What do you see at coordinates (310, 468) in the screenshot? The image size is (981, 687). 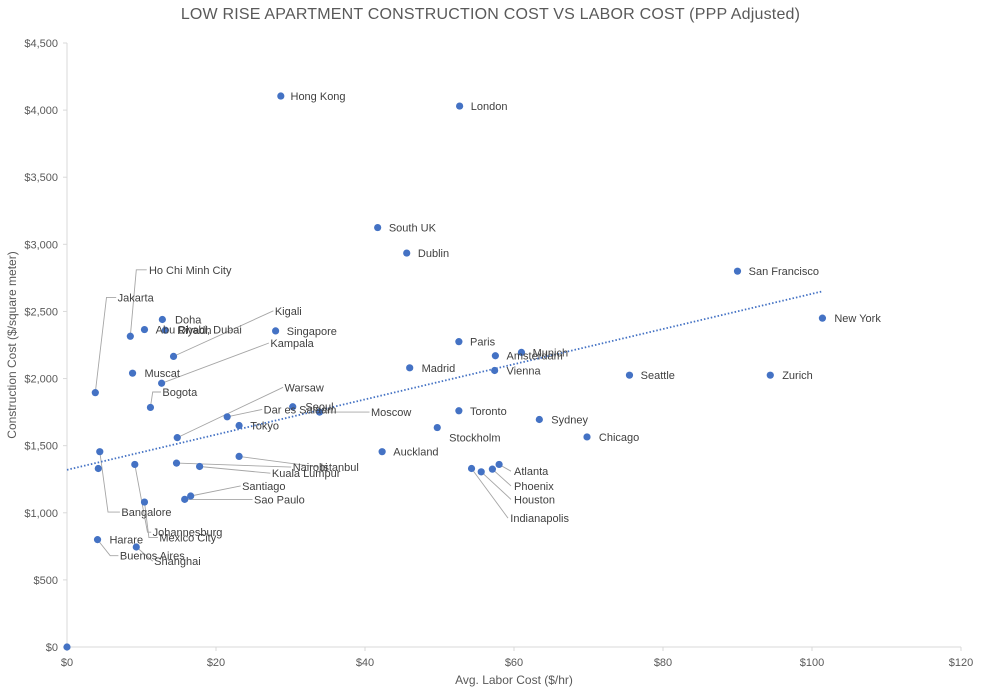 I see `data-label: Nairobi` at bounding box center [310, 468].